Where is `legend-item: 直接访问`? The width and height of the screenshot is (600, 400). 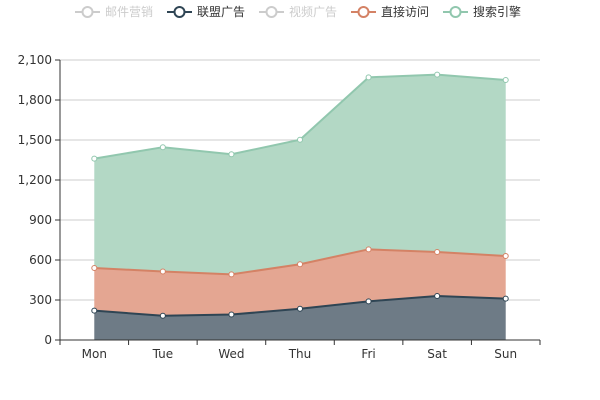
legend-item: 直接访问 is located at coordinates (390, 11).